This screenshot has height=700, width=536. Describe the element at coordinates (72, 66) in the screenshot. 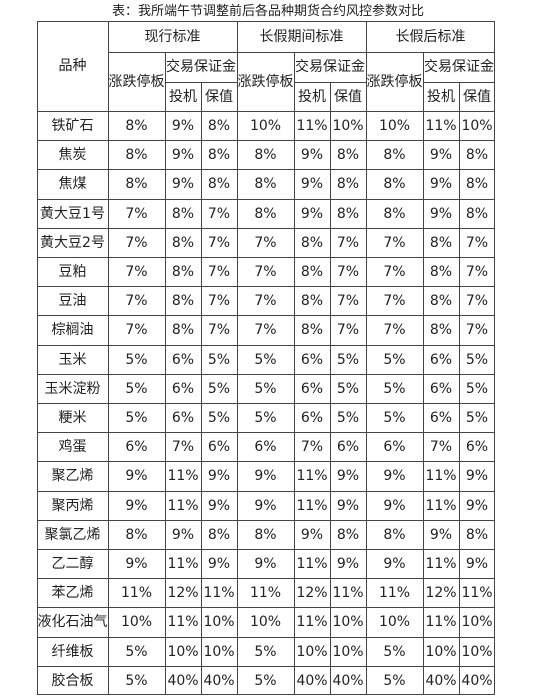

I see `header-variety: 品种` at that location.